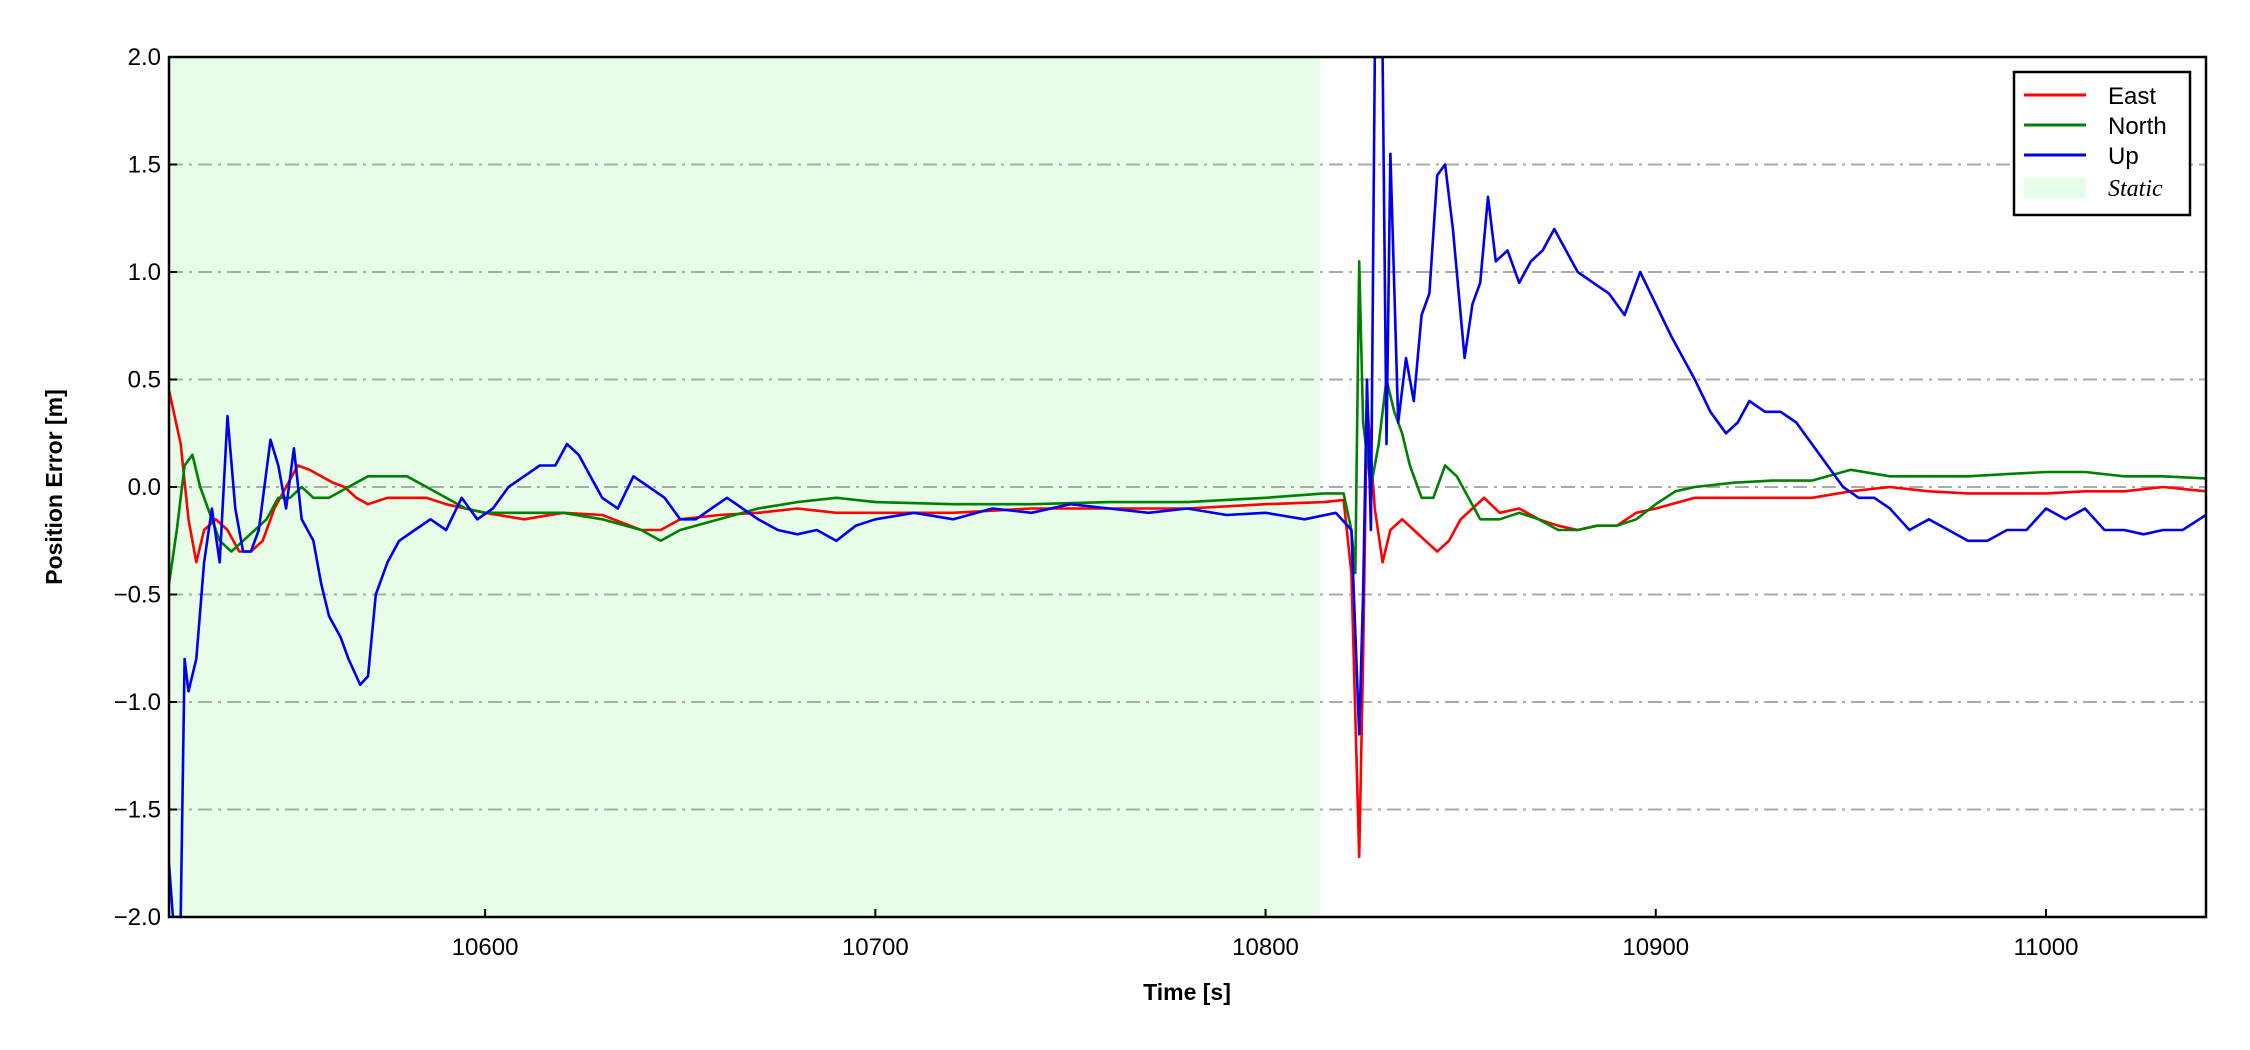 This screenshot has width=2250, height=1050. Describe the element at coordinates (2135, 189) in the screenshot. I see `legend-static-label: Static` at that location.